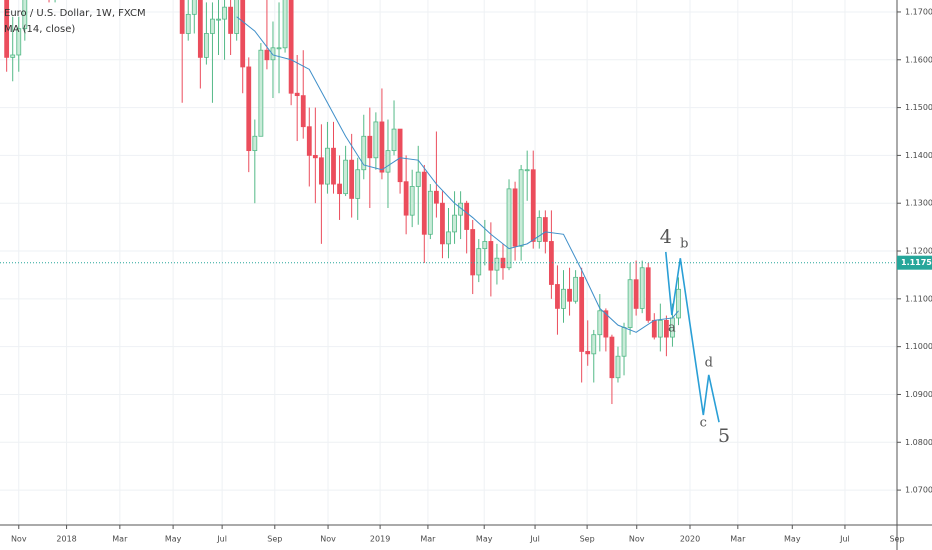  What do you see at coordinates (918, 251) in the screenshot?
I see `y-tick-label: 1.12000` at bounding box center [918, 251].